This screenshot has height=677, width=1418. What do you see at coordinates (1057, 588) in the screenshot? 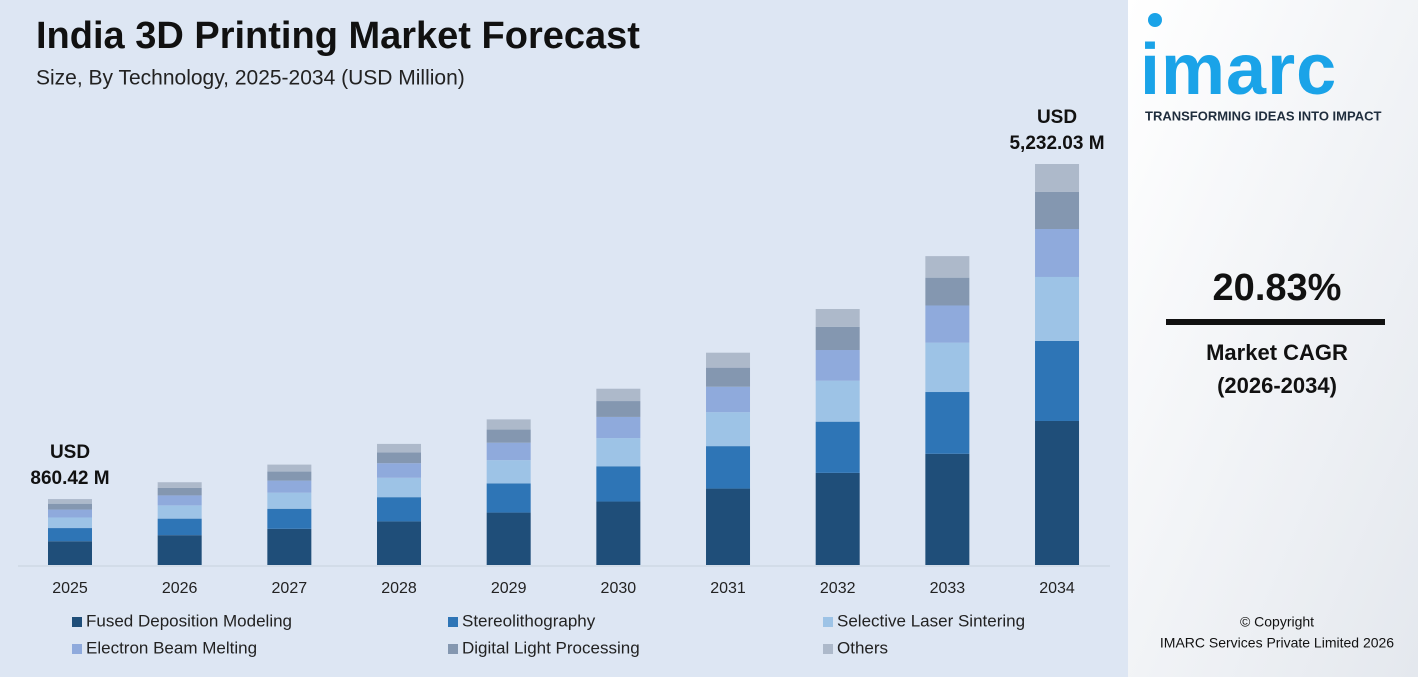
I see `x-tick-label: 2034` at bounding box center [1057, 588].